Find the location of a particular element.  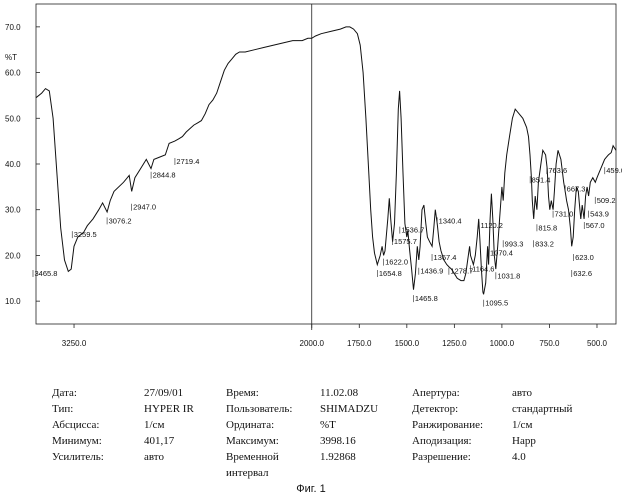

peak-label: 1120.2 is located at coordinates (492, 225).